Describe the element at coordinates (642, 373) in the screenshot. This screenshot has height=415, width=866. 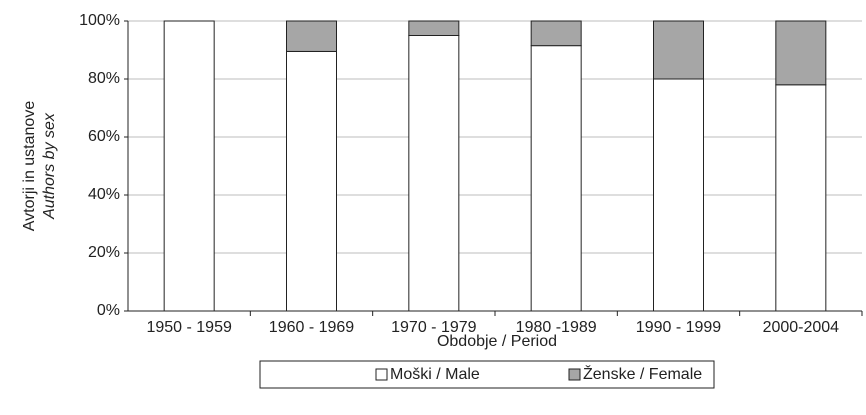
I see `legend-label: Ženske / Female` at that location.